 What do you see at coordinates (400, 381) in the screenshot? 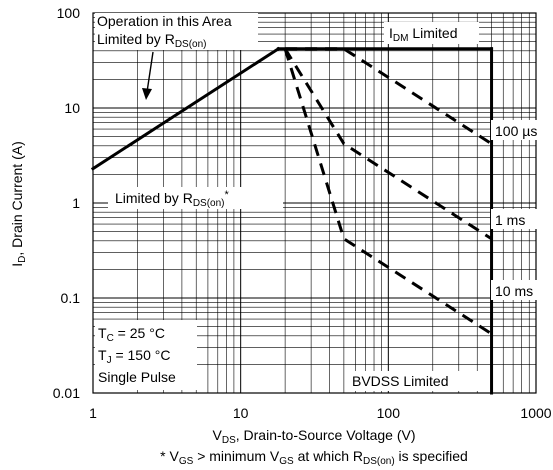
I see `bvdss-limited-label: BVDSS Limited` at bounding box center [400, 381].